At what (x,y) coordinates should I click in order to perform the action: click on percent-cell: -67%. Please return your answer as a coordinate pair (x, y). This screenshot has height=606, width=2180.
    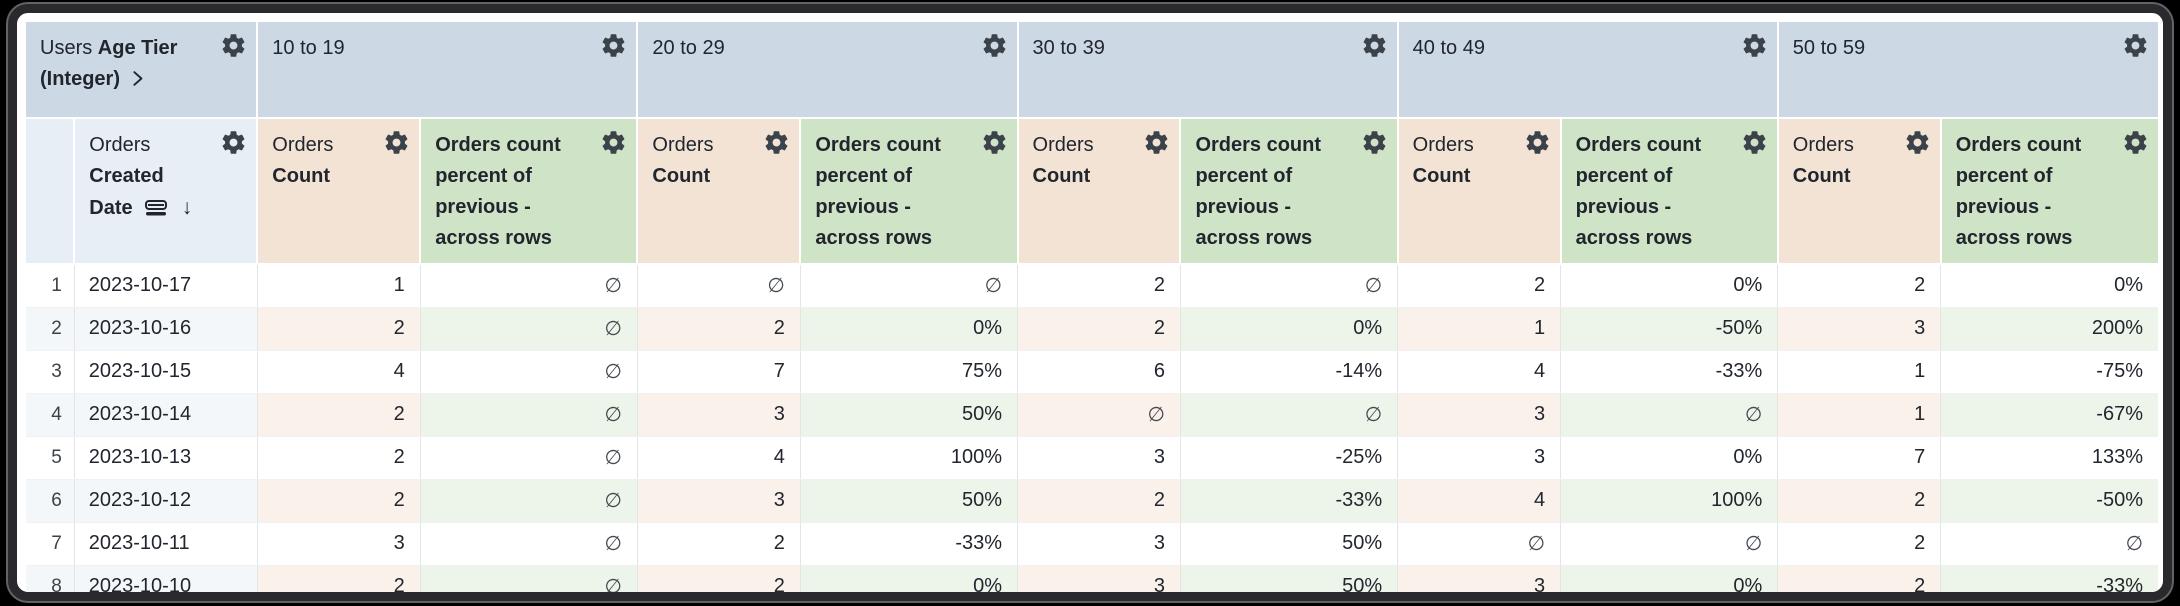
    Looking at the image, I should click on (2049, 415).